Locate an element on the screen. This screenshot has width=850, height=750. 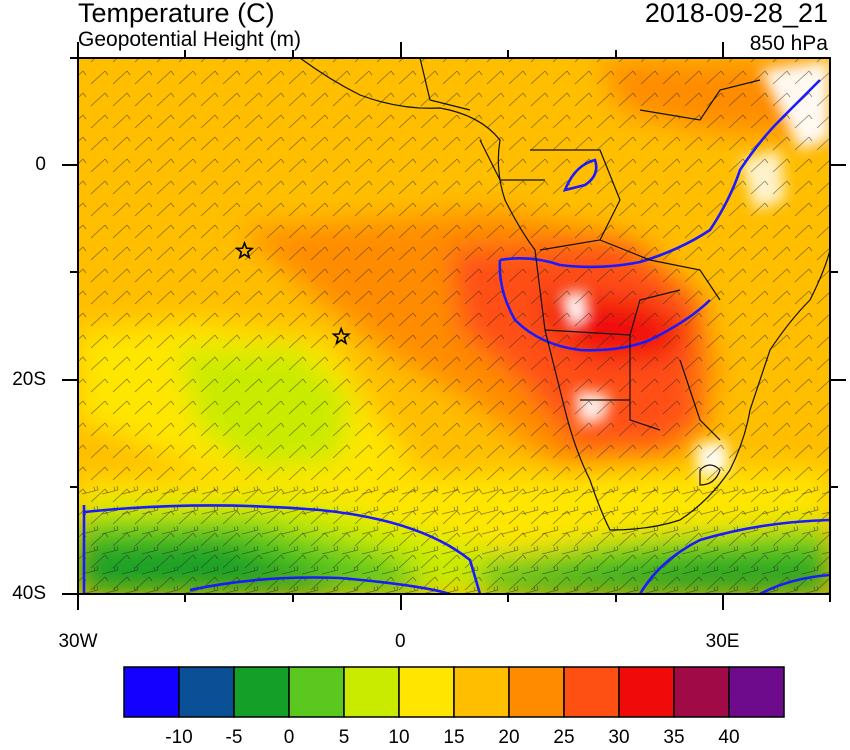
y-tick-label: 0 is located at coordinates (40, 165).